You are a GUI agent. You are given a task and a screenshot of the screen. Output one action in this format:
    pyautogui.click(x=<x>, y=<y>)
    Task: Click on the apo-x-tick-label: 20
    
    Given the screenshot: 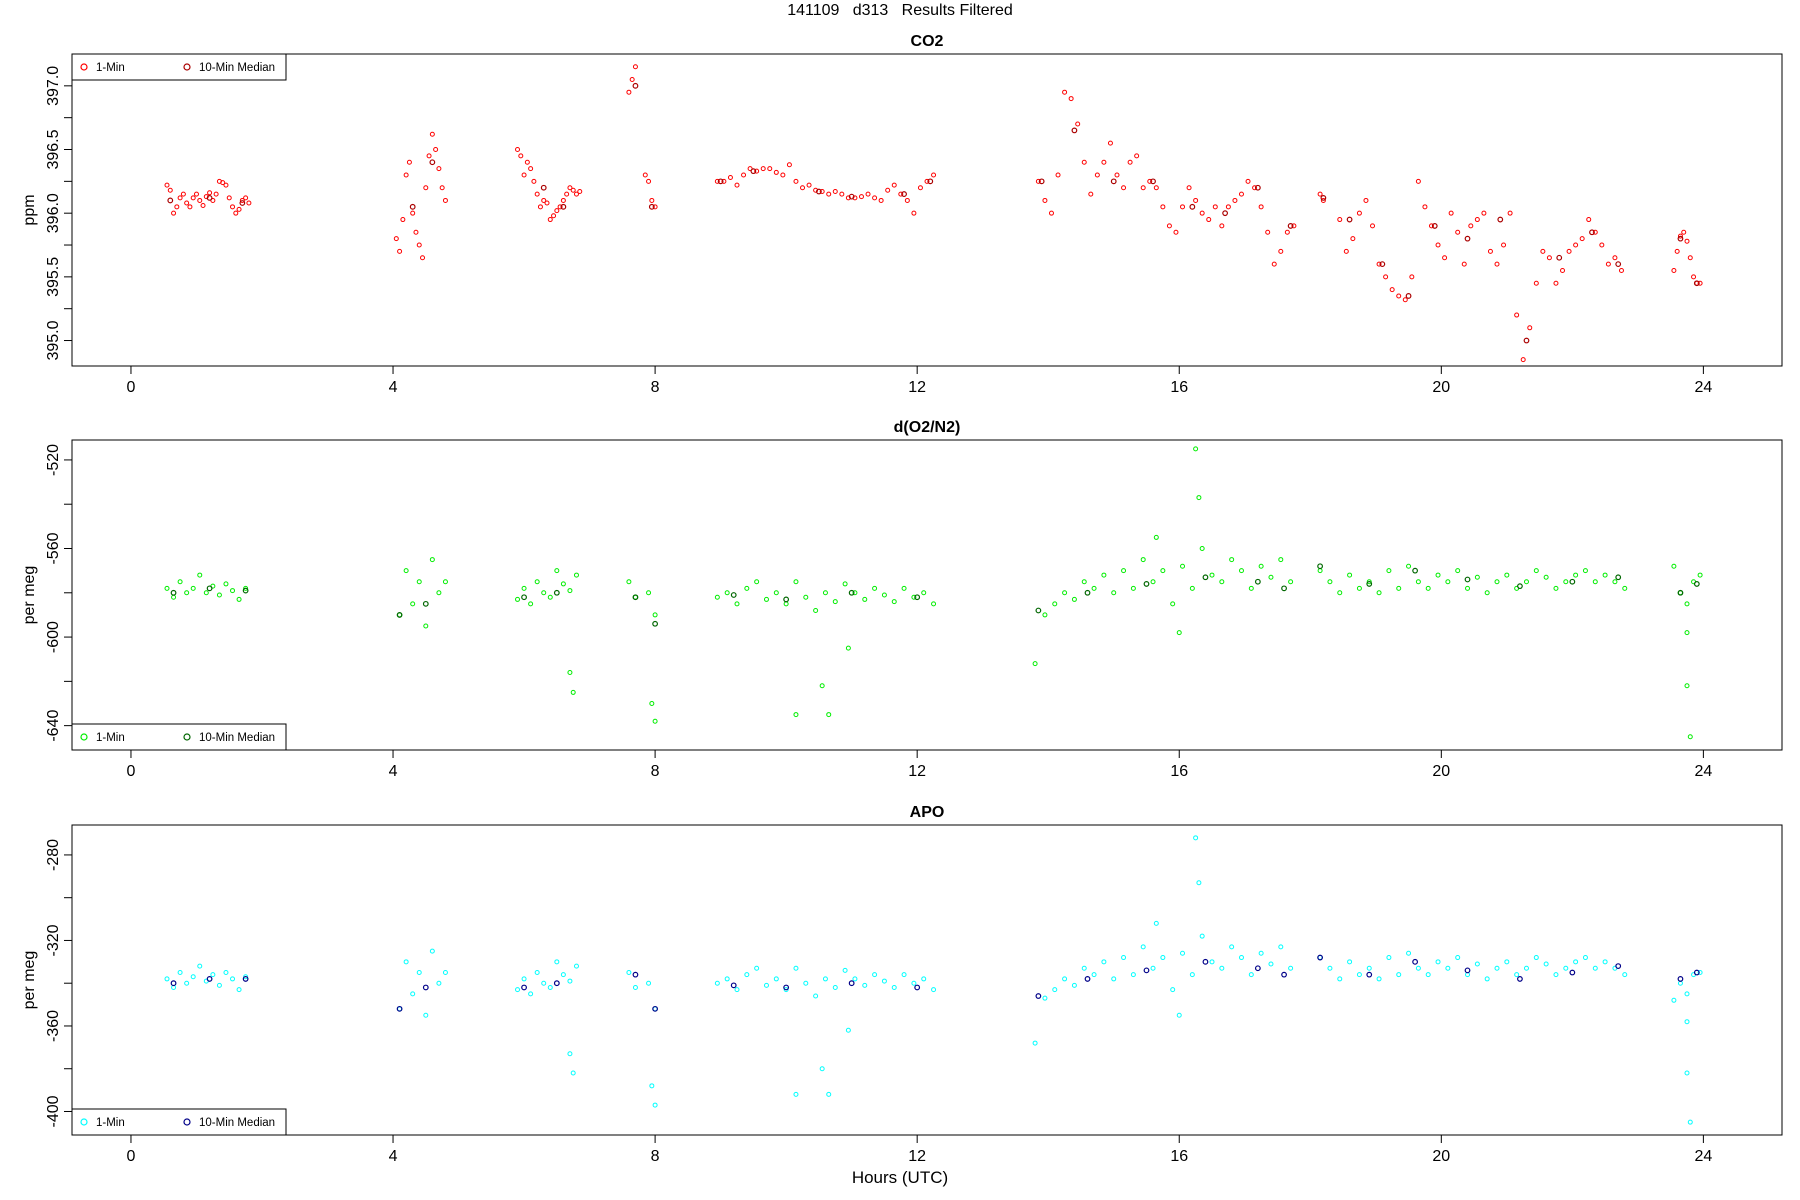 What is the action you would take?
    pyautogui.click(x=1441, y=1156)
    